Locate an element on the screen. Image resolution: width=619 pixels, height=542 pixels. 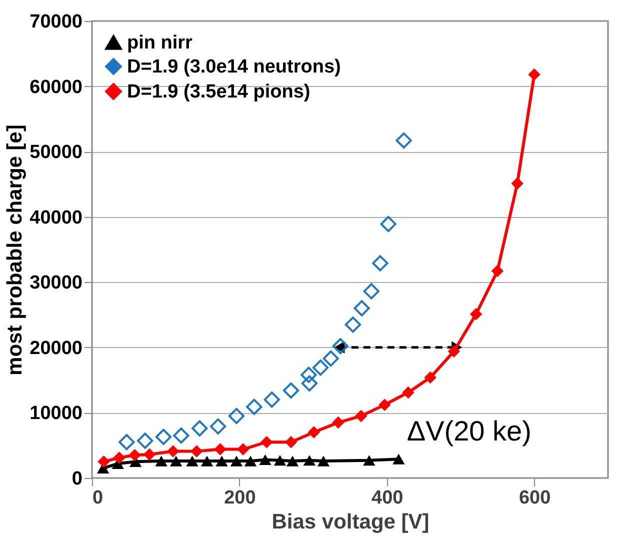
y-tick-label: 20000 is located at coordinates (56, 348).